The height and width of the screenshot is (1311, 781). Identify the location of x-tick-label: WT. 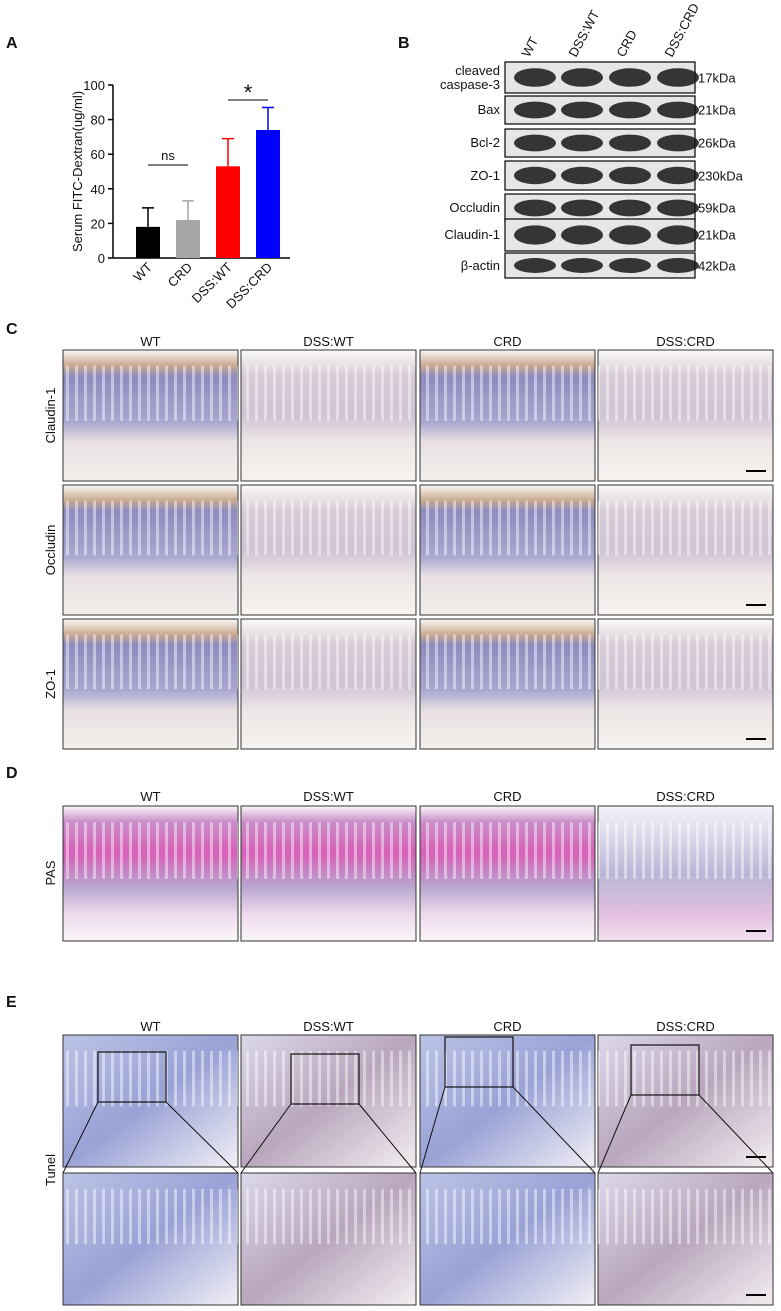
(142, 271).